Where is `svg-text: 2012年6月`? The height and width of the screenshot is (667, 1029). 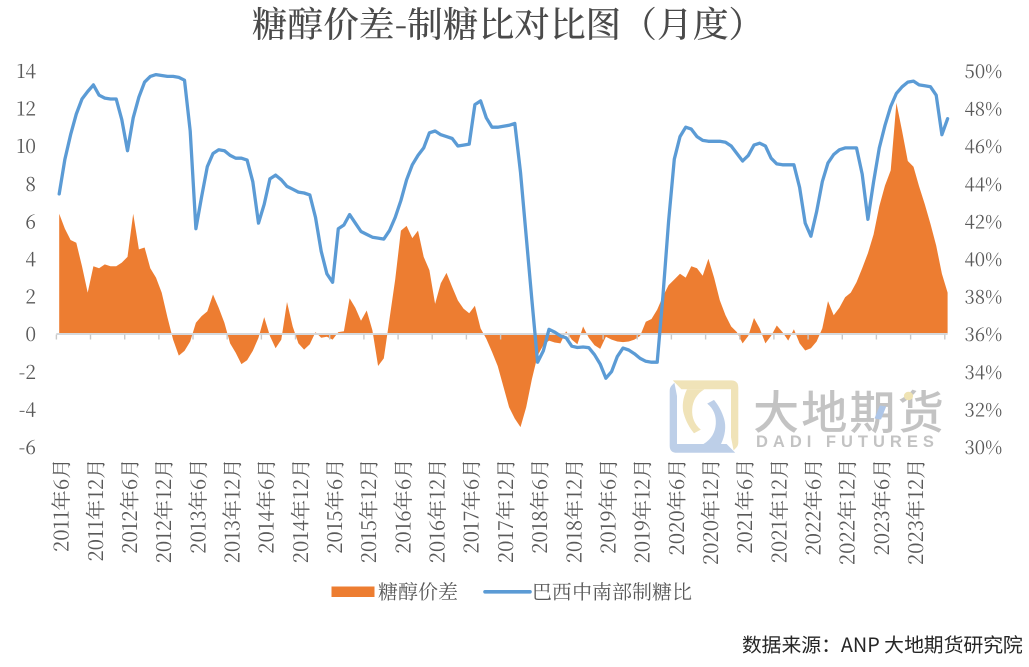 svg-text: 2012年6月 is located at coordinates (128, 506).